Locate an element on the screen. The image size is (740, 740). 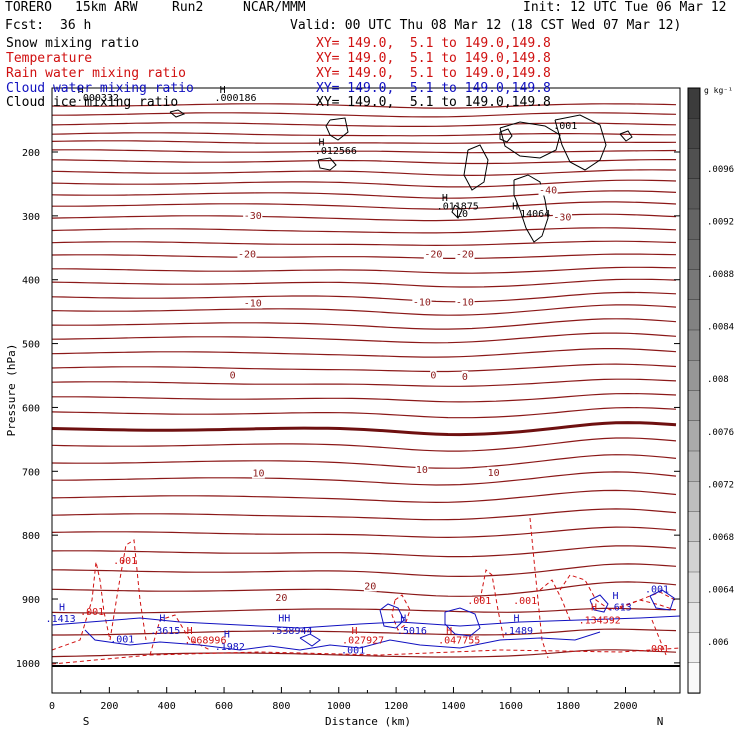
y-axis-title: Pressure (hPa) is located at coordinates (11, 390).